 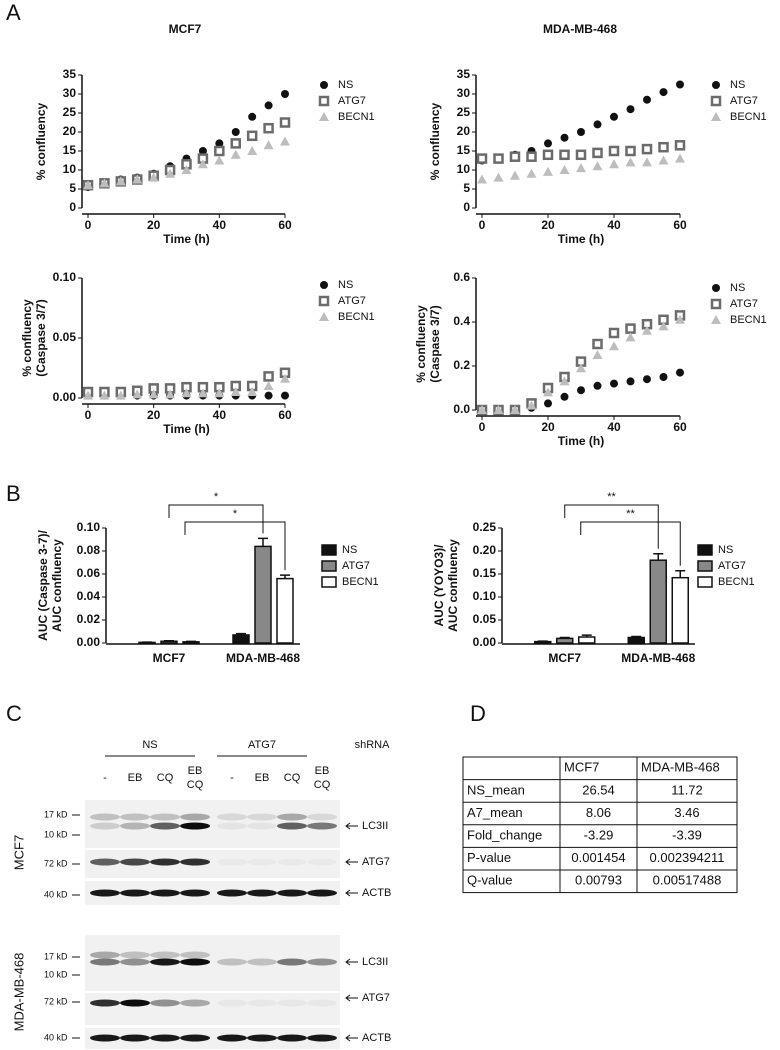 What do you see at coordinates (464, 150) in the screenshot?
I see `y-tick-label: 15` at bounding box center [464, 150].